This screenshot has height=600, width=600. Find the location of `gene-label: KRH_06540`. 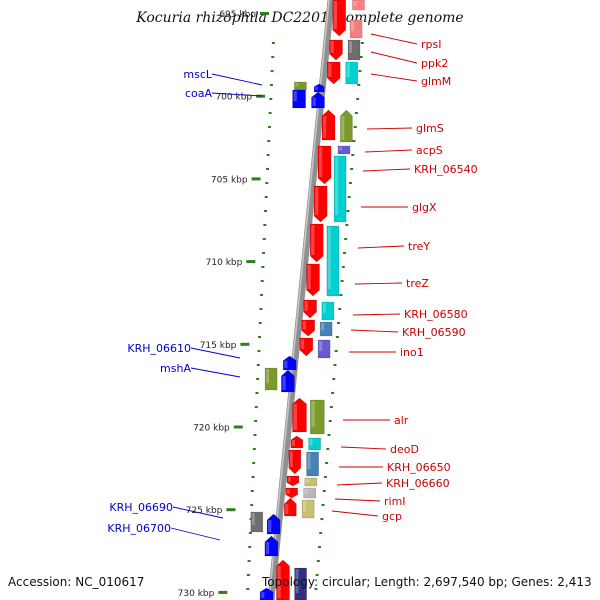

gene-label: KRH_06540 is located at coordinates (446, 169).